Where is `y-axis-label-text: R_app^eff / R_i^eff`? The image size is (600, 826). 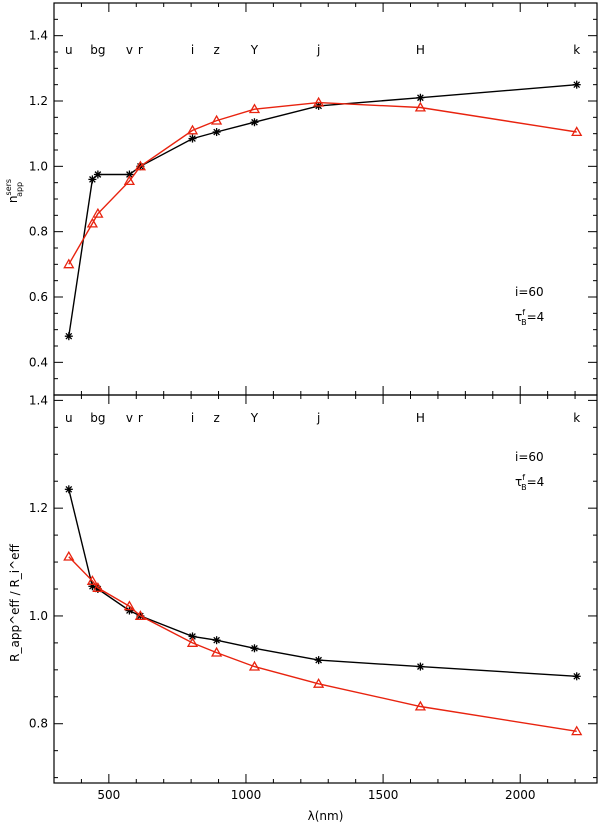 y-axis-label-text: R_app^eff / R_i^eff is located at coordinates (15, 602).